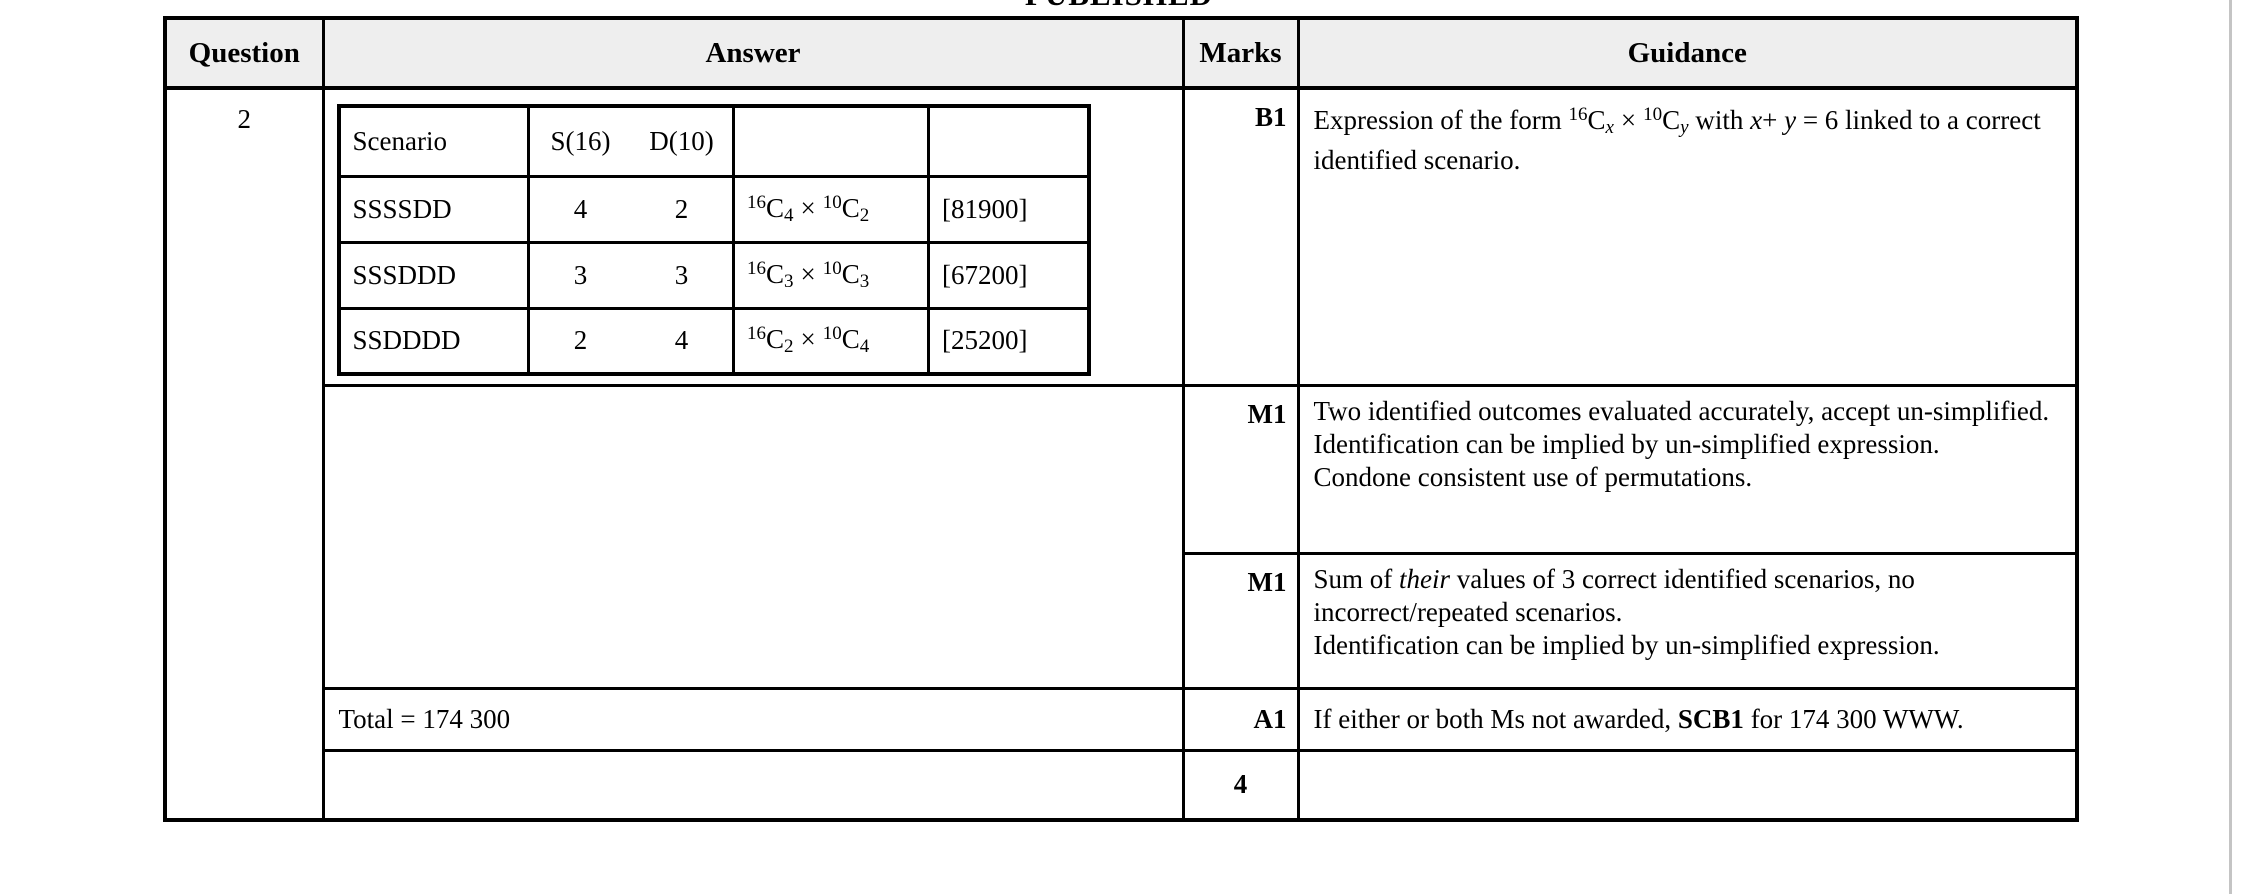  I want to click on answer-cell-scenarios: Scenario S(16) D(10) SSSSDD, so click(753, 236).